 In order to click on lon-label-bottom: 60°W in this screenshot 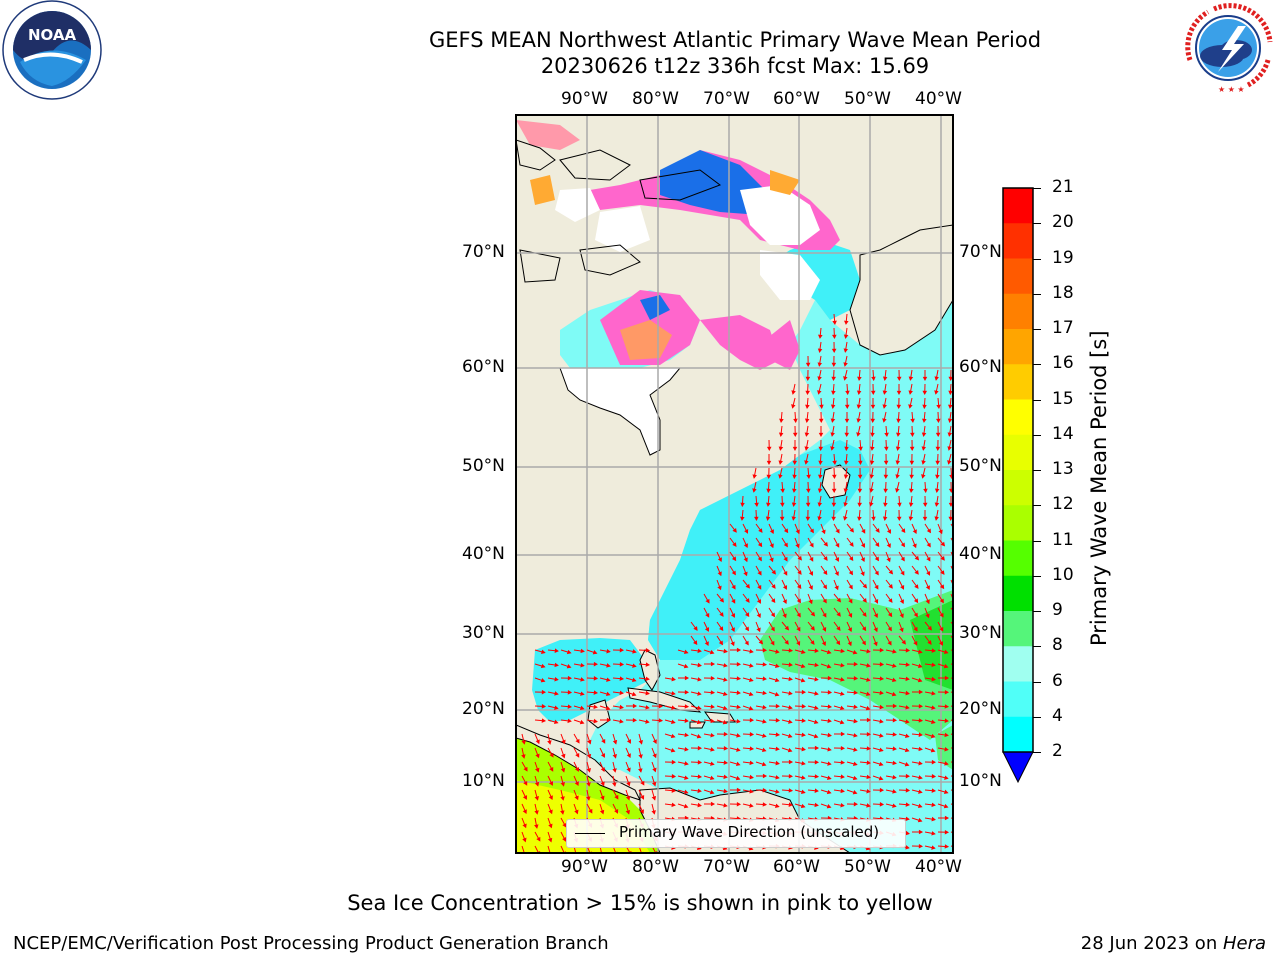, I will do `click(796, 867)`.